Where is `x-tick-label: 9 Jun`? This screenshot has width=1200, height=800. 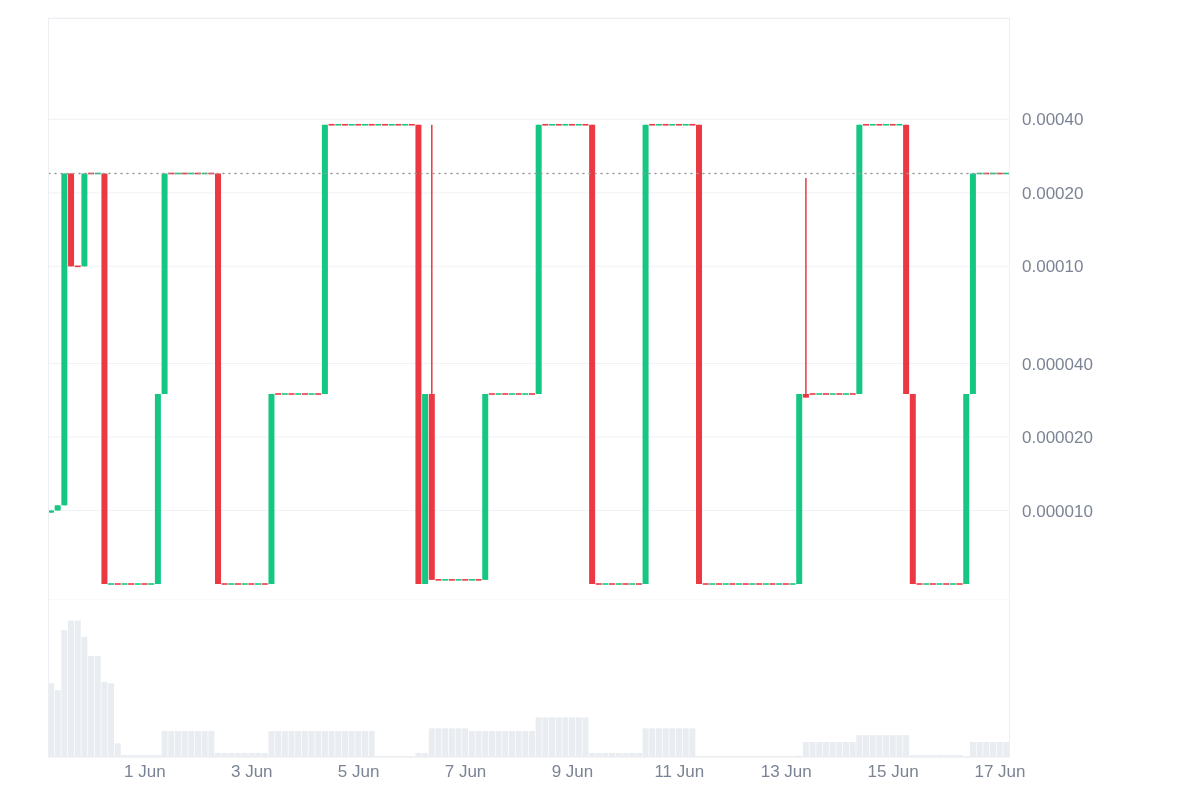 x-tick-label: 9 Jun is located at coordinates (572, 772).